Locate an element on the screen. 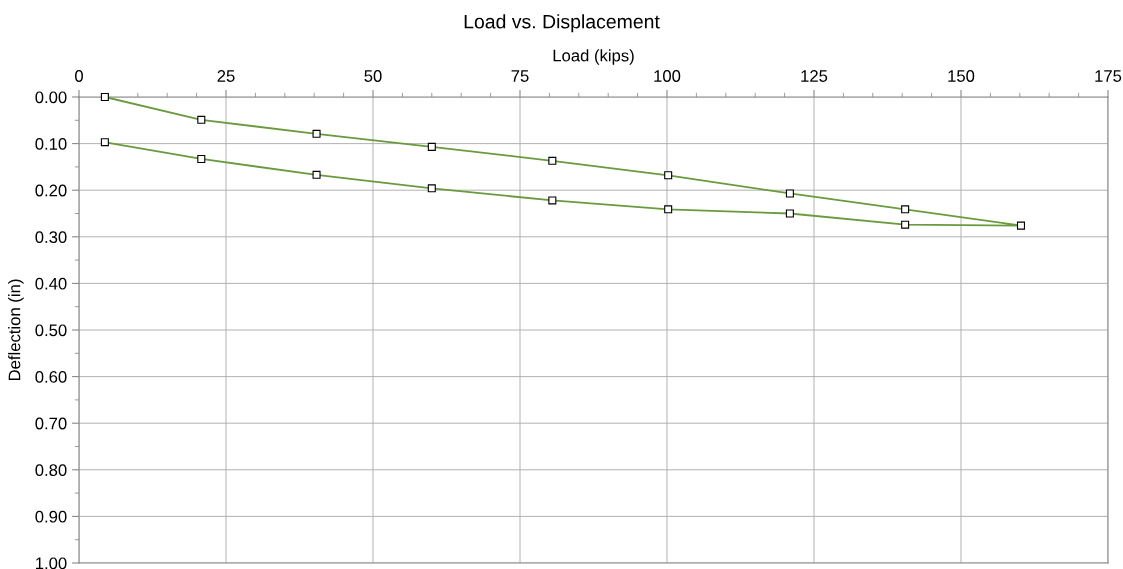 The width and height of the screenshot is (1123, 569). y-tick-label: 0.50 is located at coordinates (51, 330).